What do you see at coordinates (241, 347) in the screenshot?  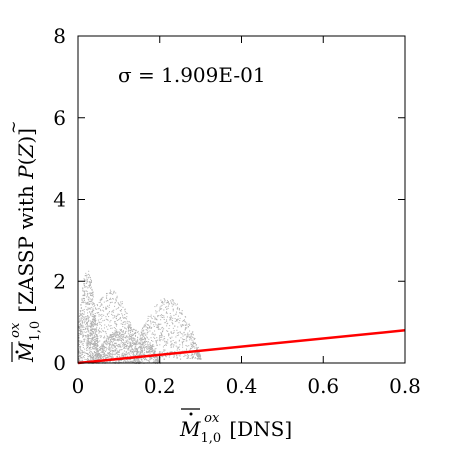 I see `identity-line` at bounding box center [241, 347].